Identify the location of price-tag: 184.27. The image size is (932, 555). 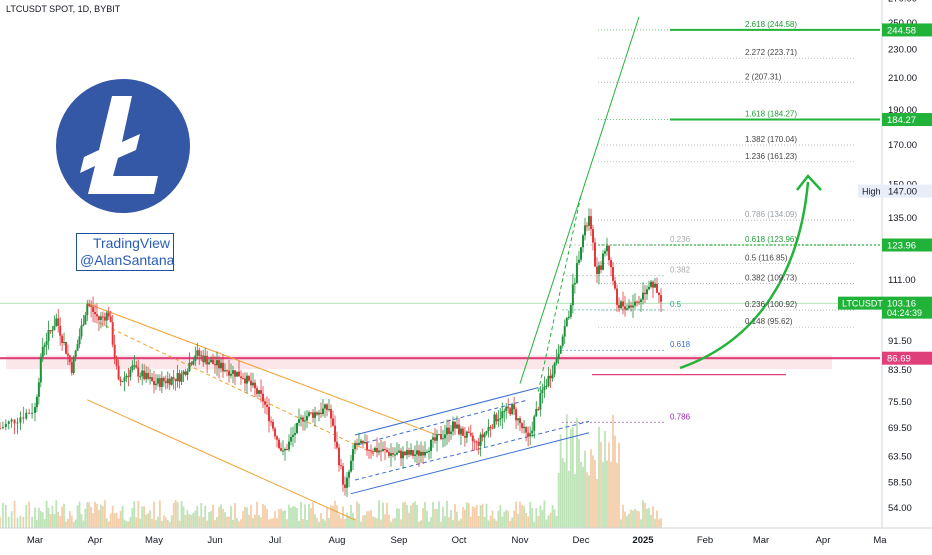
(901, 120).